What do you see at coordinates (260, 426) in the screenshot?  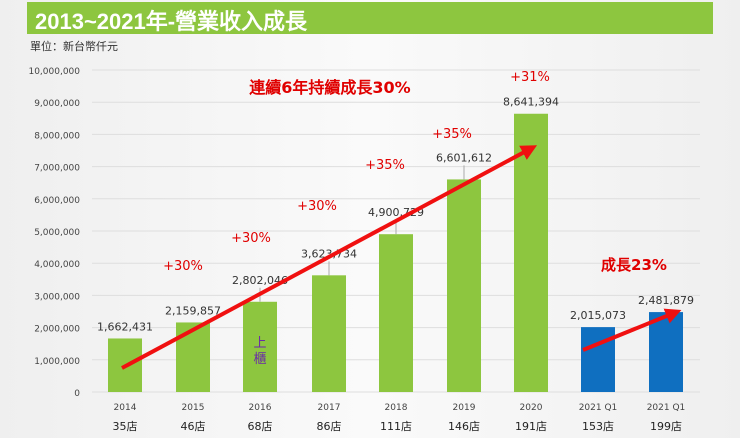 I see `store-count-label: 68店` at bounding box center [260, 426].